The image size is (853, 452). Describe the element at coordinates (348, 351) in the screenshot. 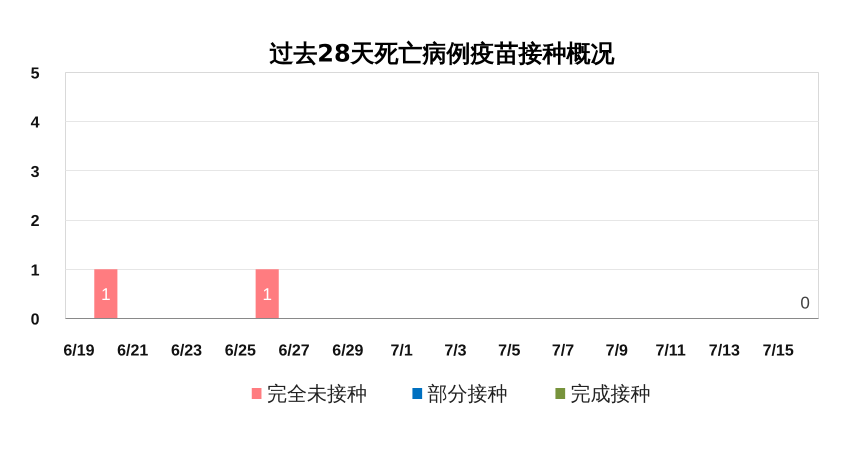

I see `x-tick-label: 6/29` at that location.